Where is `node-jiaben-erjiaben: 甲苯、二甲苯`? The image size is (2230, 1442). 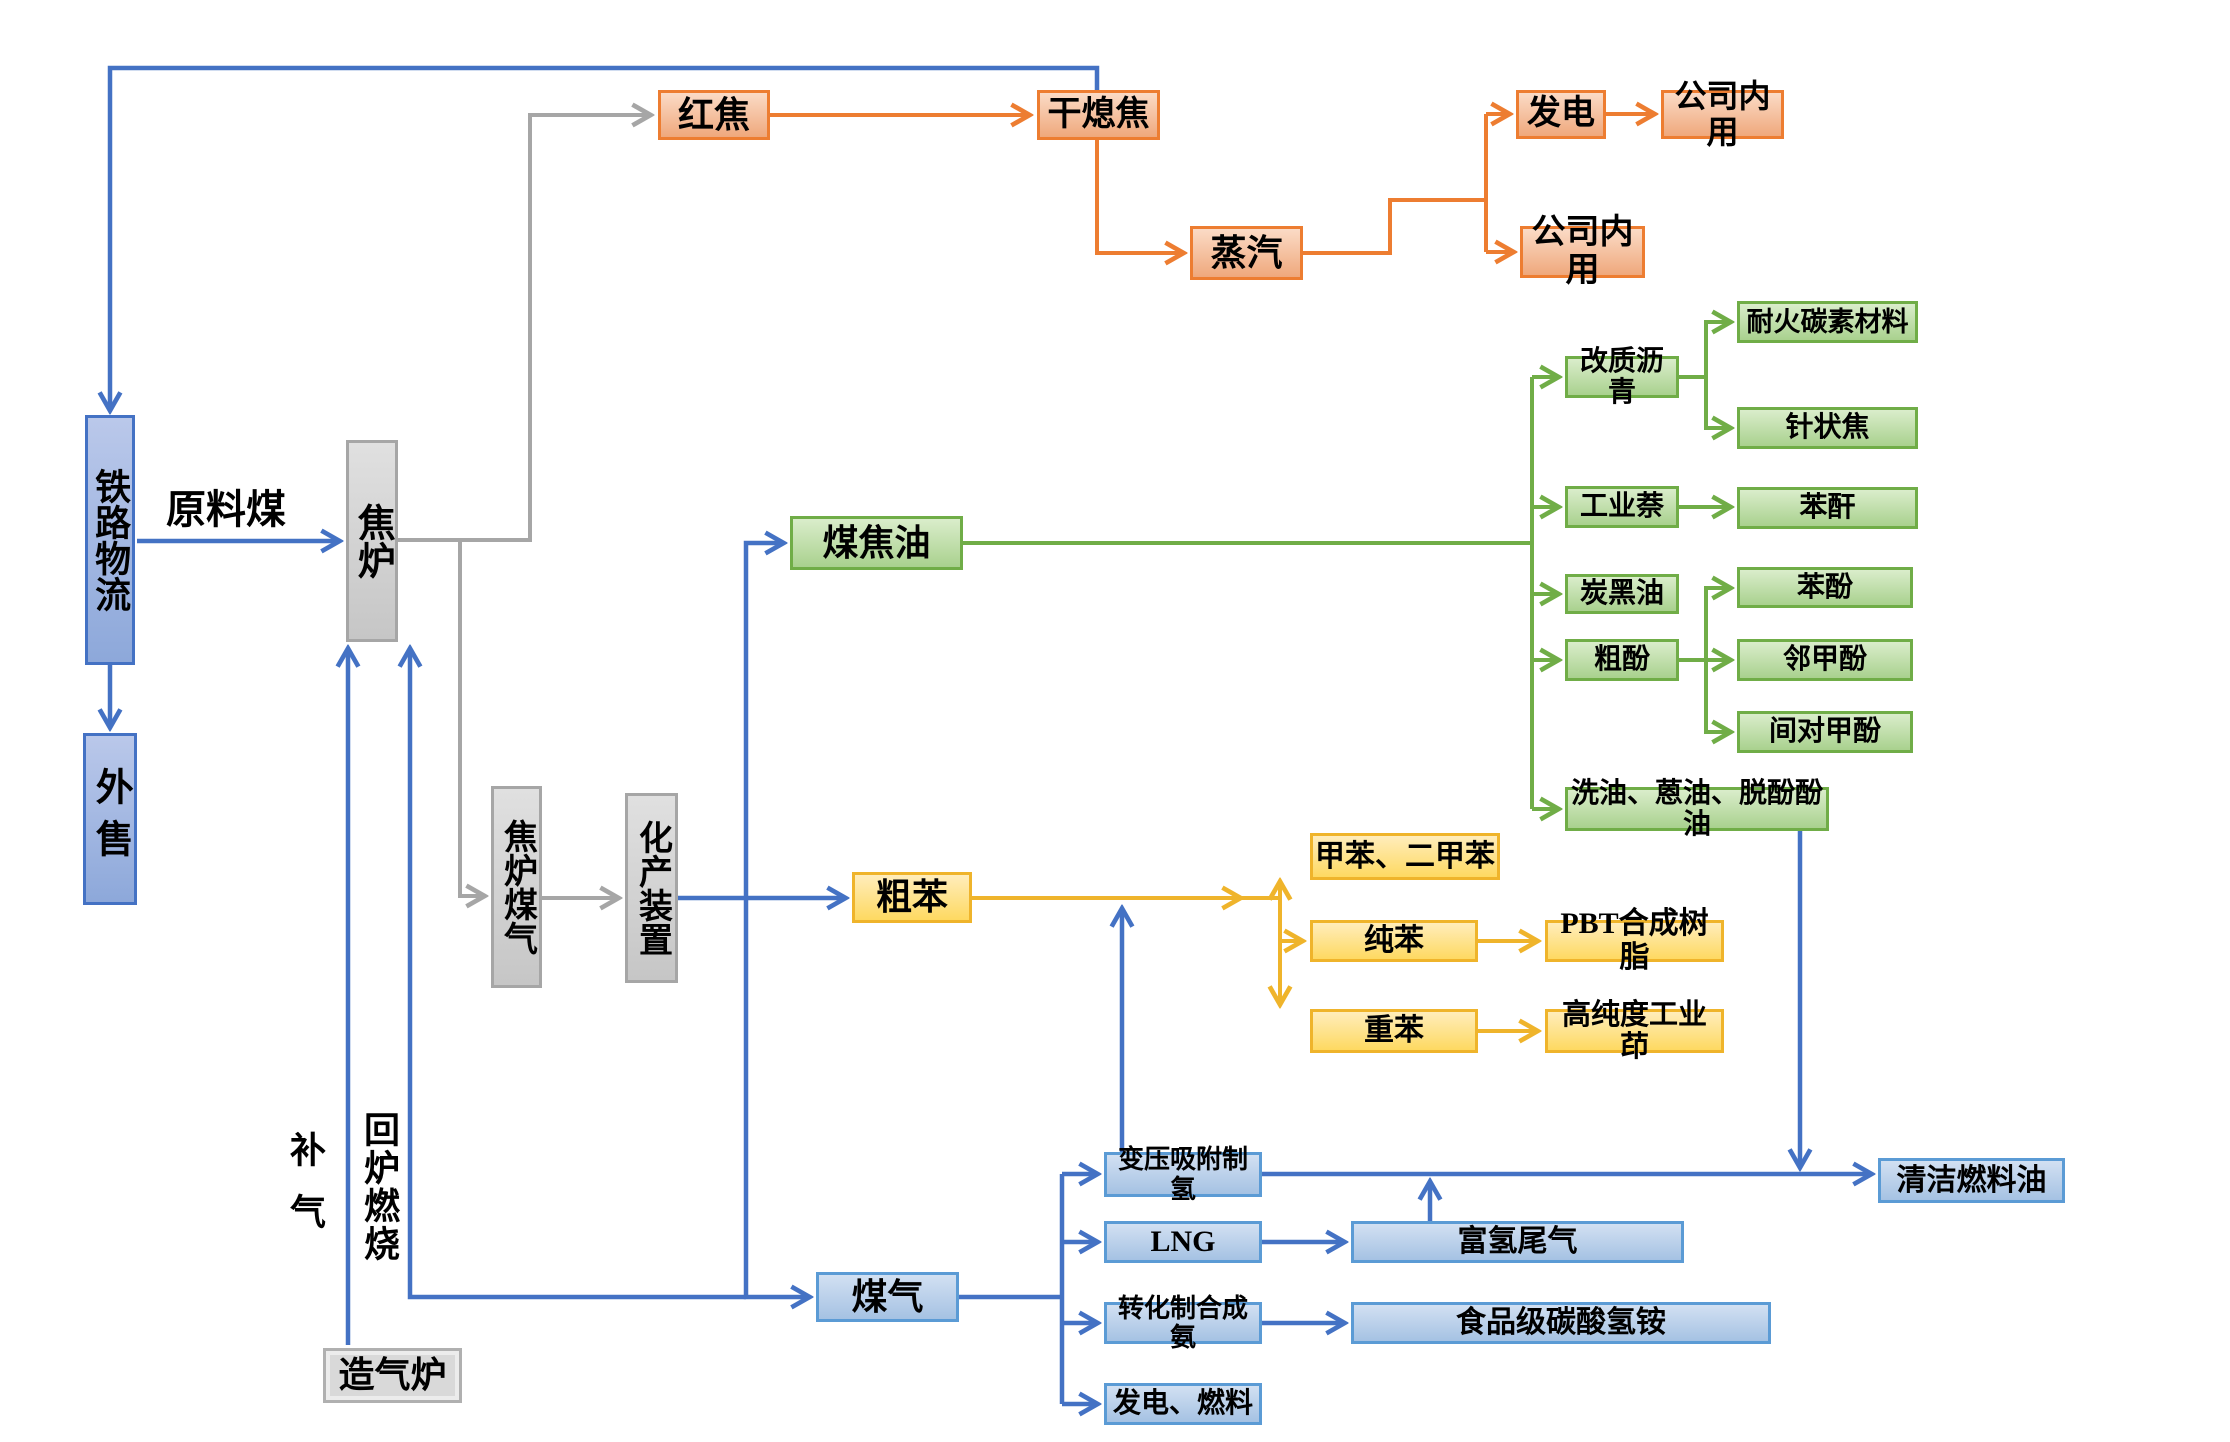
node-jiaben-erjiaben: 甲苯、二甲苯 is located at coordinates (1405, 856).